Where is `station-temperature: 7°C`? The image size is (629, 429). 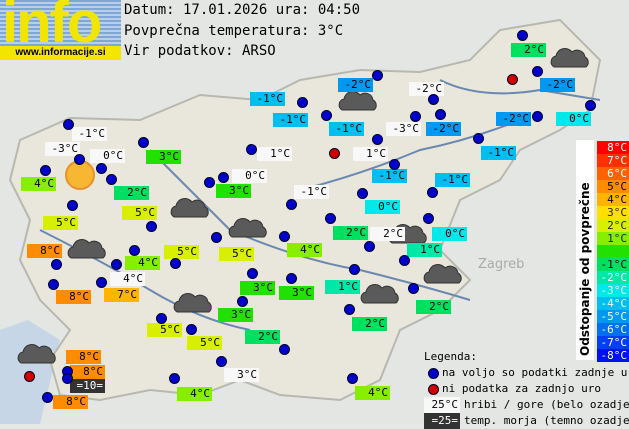 station-temperature: 7°C is located at coordinates (121, 295).